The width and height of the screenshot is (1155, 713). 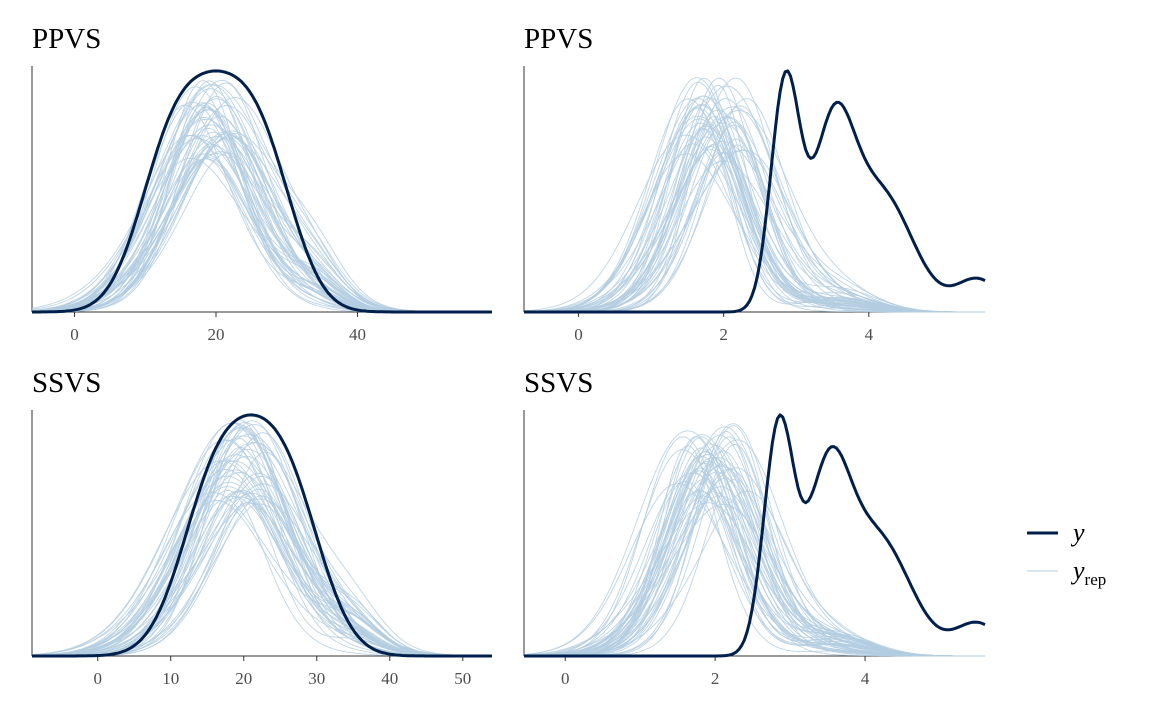 What do you see at coordinates (1088, 572) in the screenshot?
I see `legend-label-yrep: yrep` at bounding box center [1088, 572].